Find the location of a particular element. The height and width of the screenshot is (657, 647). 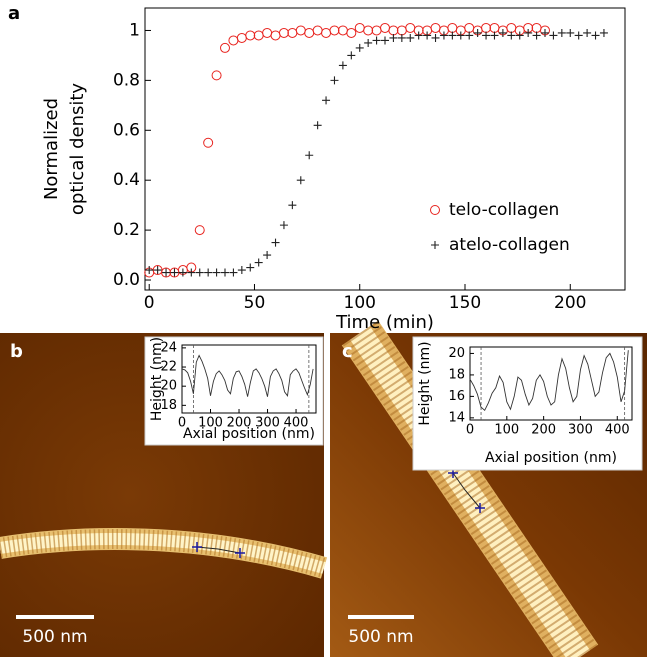

y-tick-label: 18 is located at coordinates (168, 405).